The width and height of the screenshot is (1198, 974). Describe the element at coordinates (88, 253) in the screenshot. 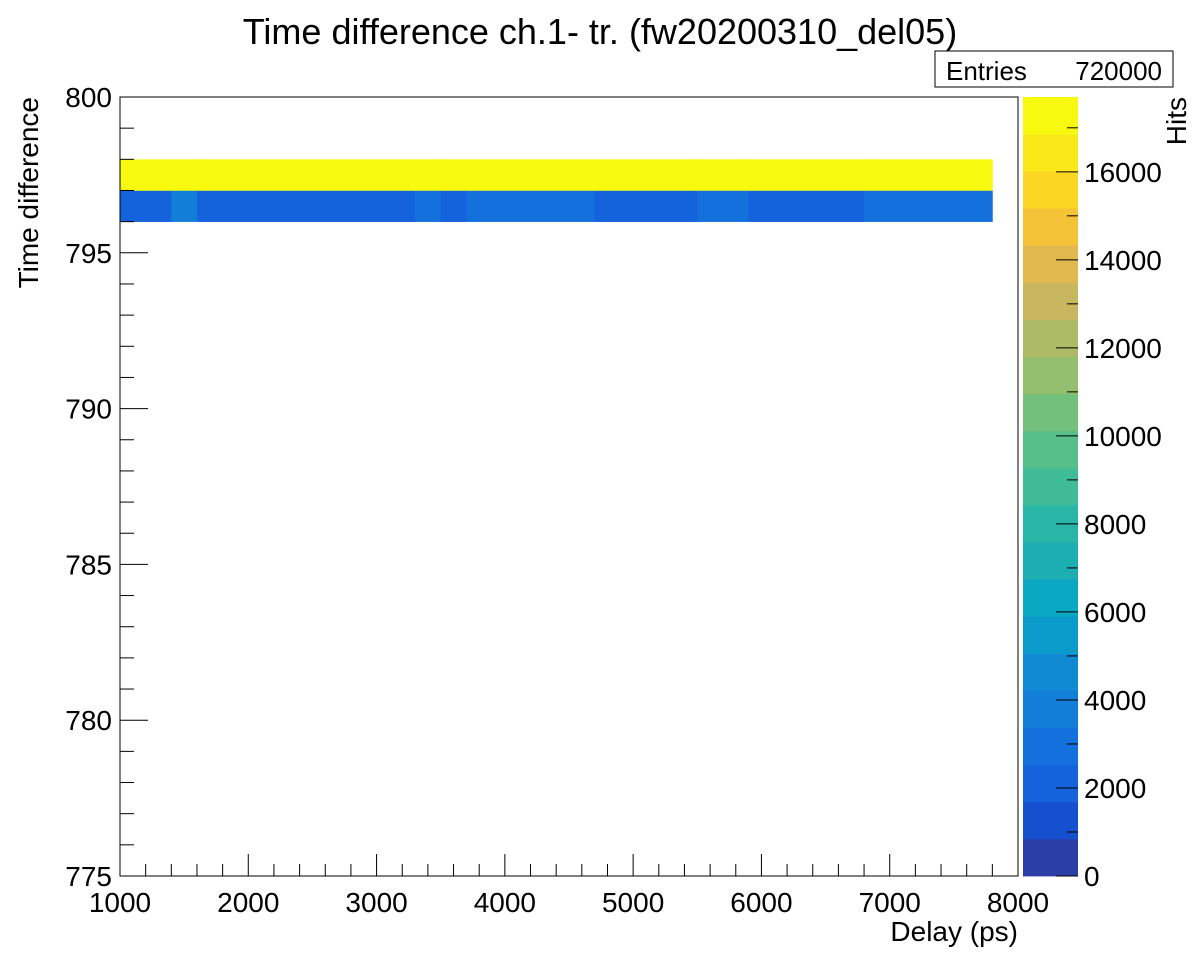

I see `y-tick-label: 795` at that location.